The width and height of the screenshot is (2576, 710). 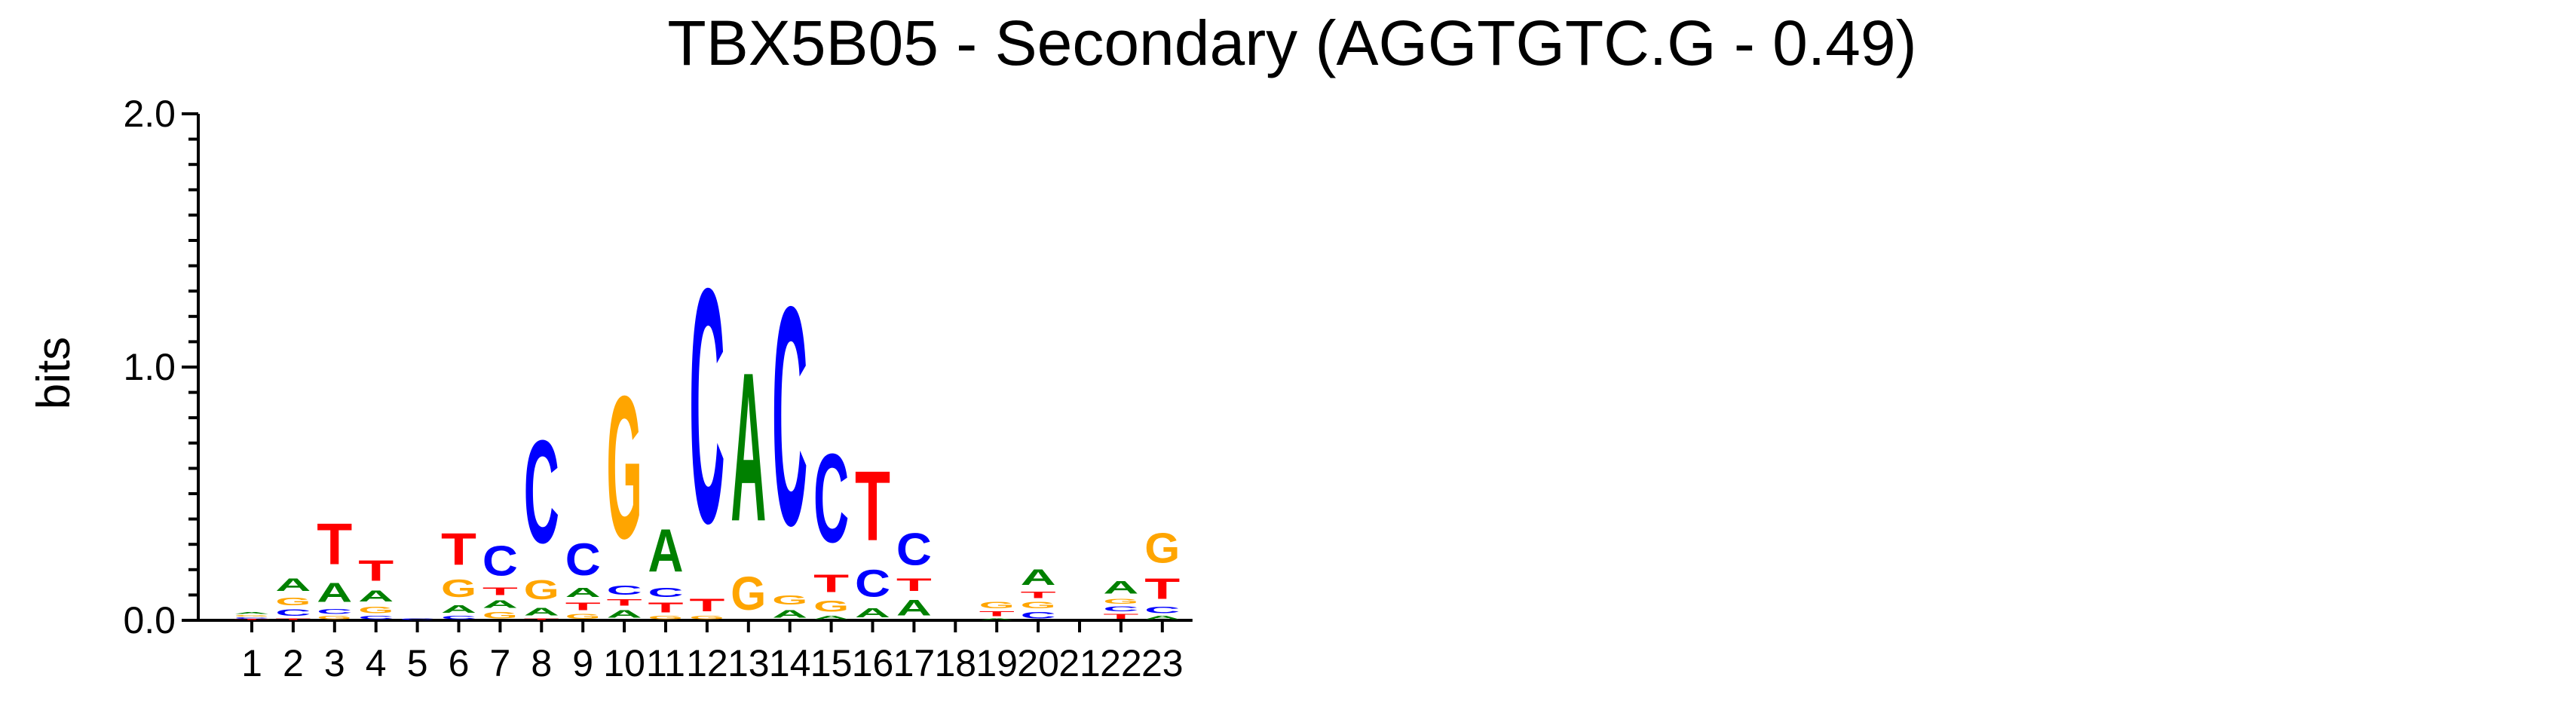 I want to click on x-tick-label: 8, so click(x=541, y=663).